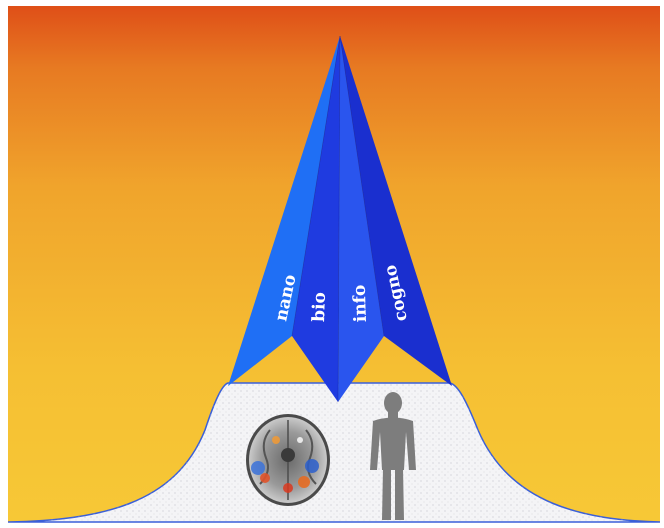 The width and height of the screenshot is (664, 528). Describe the element at coordinates (288, 460) in the screenshot. I see `brain-scan-icon` at that location.